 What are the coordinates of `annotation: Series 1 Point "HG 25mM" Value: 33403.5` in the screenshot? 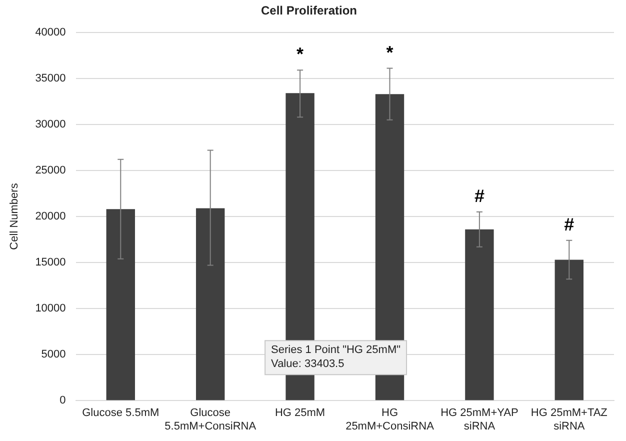 It's located at (336, 357).